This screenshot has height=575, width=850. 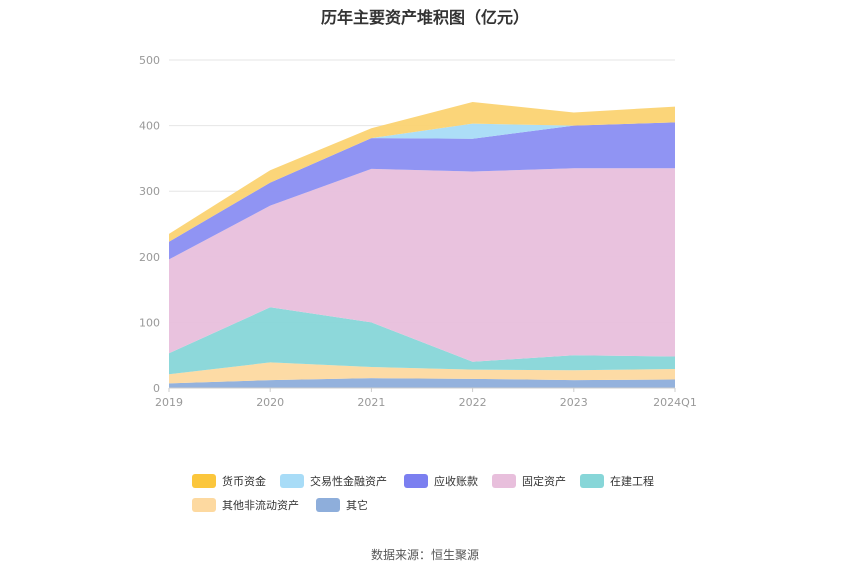 What do you see at coordinates (149, 60) in the screenshot?
I see `y-tick-label: 500` at bounding box center [149, 60].